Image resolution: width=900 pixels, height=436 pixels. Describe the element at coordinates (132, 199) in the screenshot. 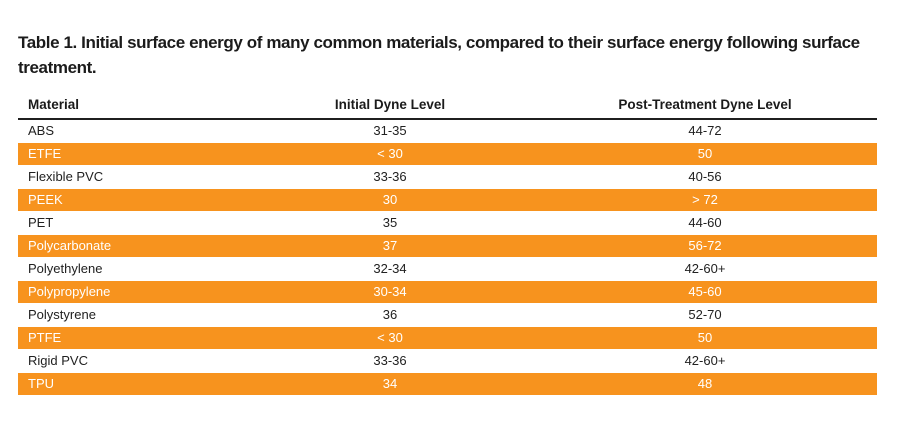

I see `material-cell: PEEK` at that location.